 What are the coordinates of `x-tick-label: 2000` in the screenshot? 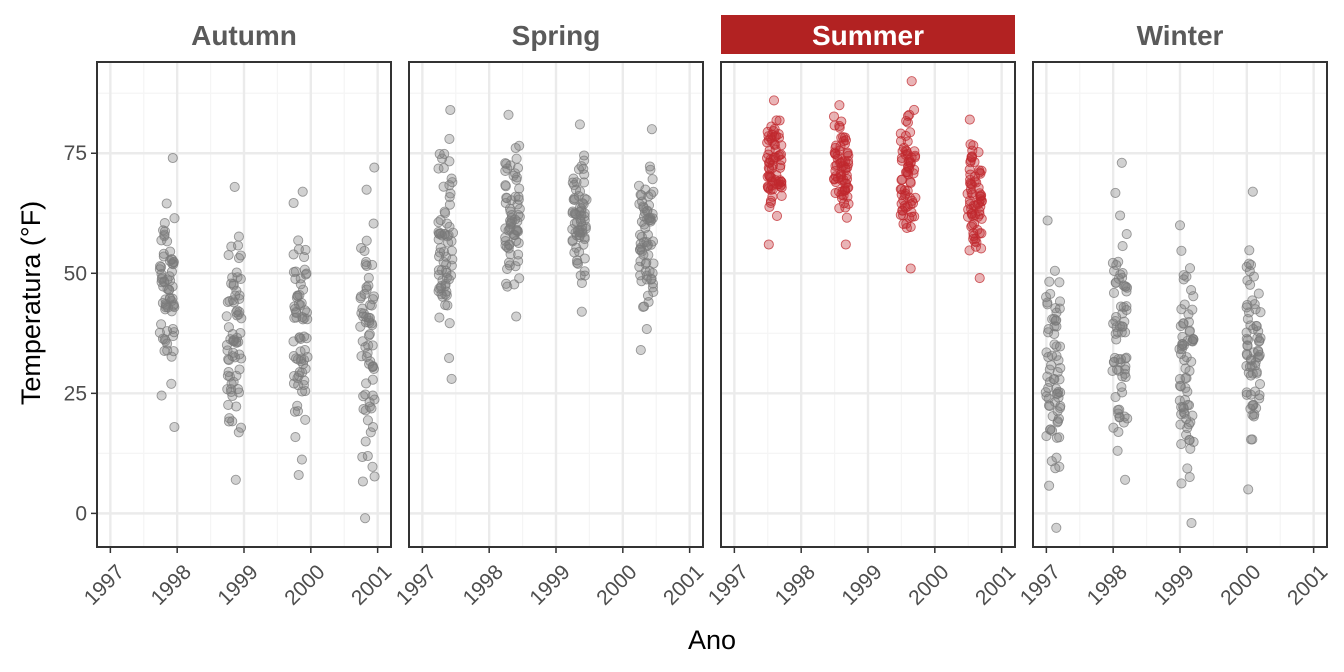 It's located at (304, 584).